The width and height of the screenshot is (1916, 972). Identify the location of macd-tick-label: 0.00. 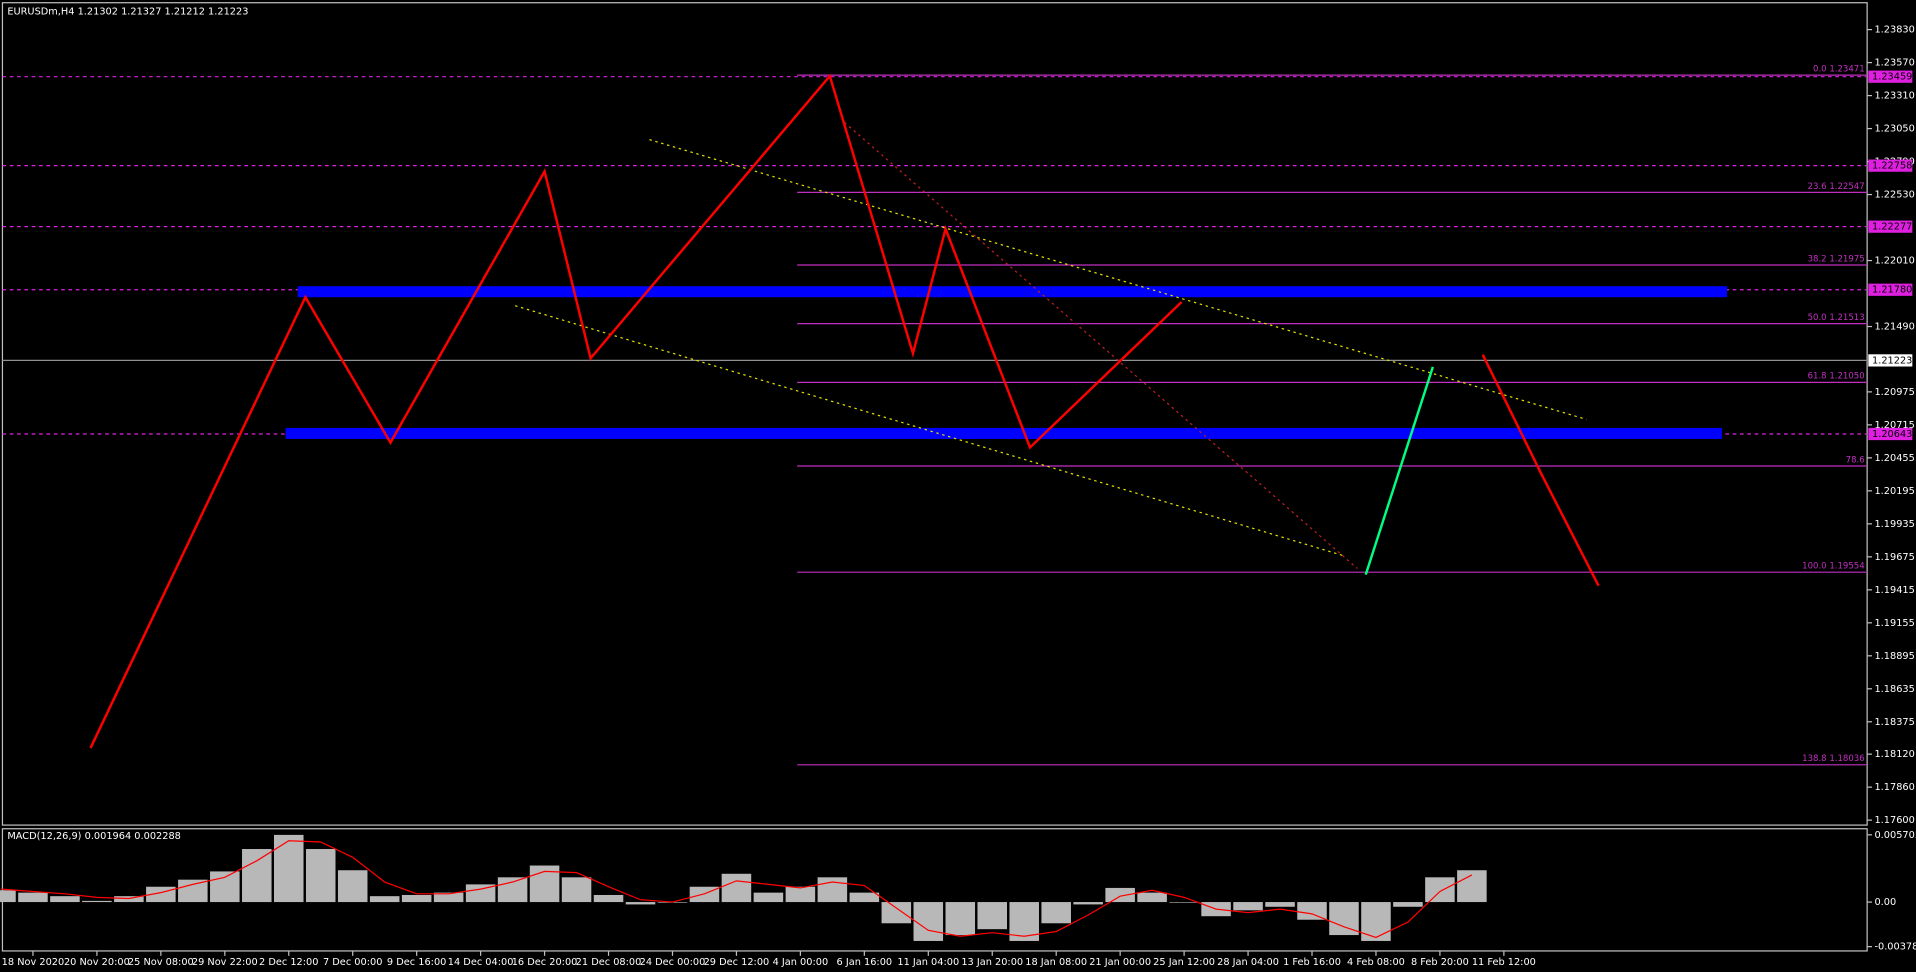
(1885, 902).